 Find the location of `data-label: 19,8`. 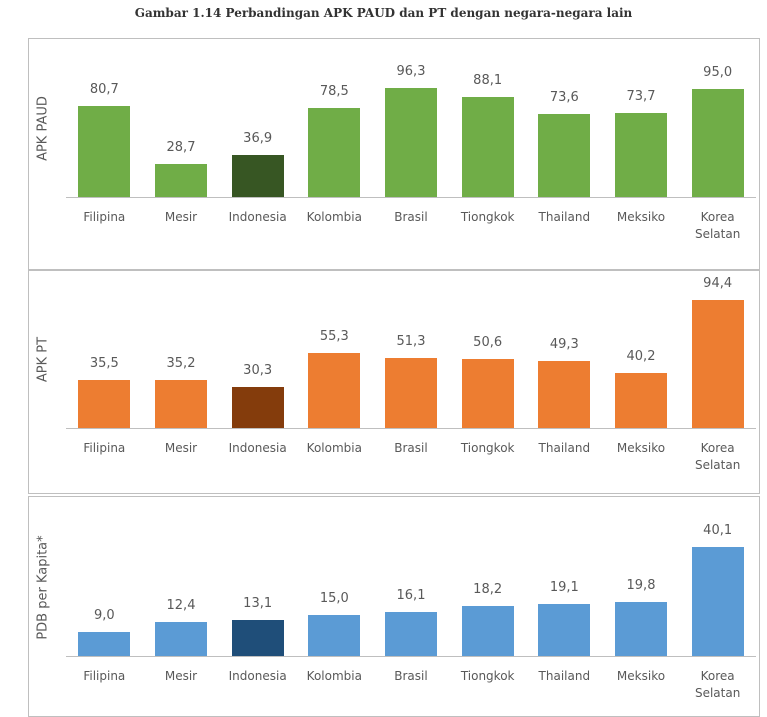

data-label: 19,8 is located at coordinates (641, 586).